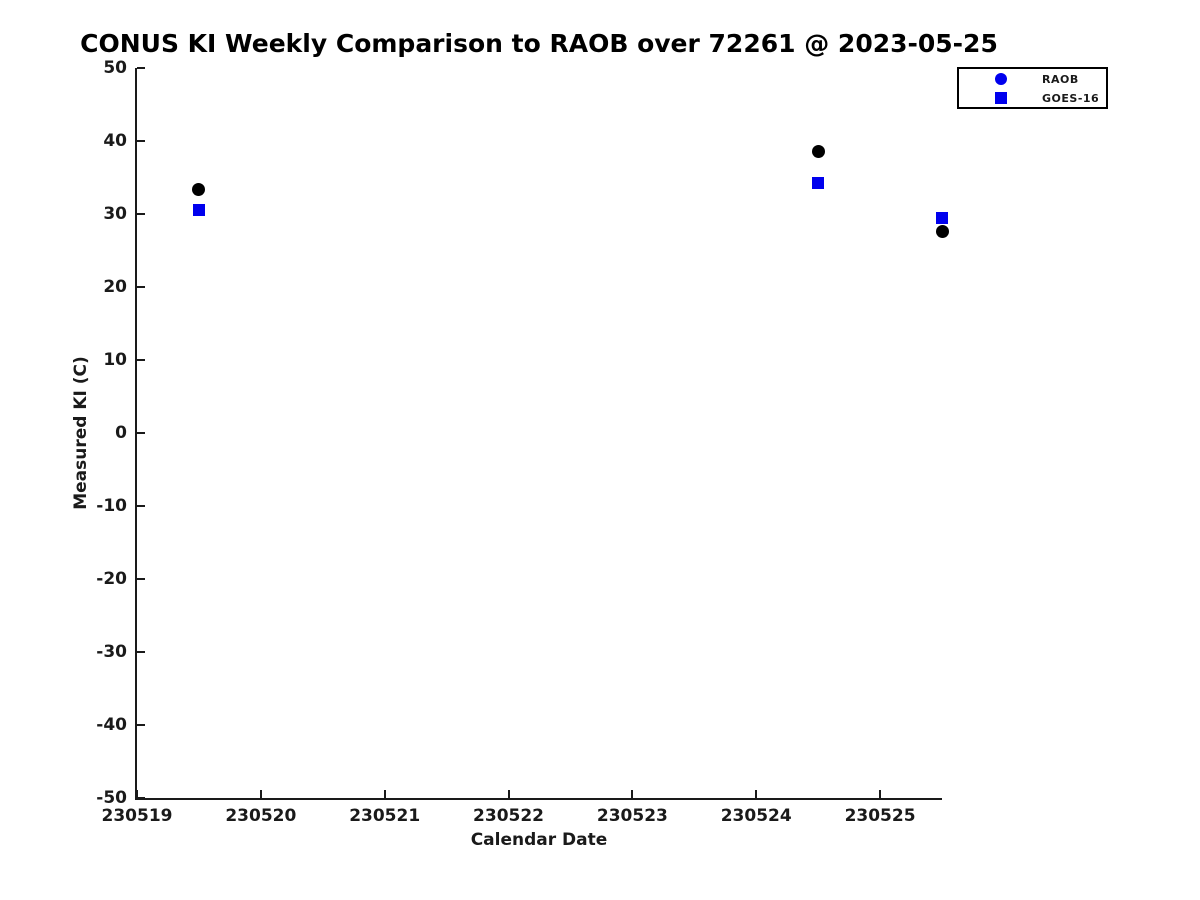  I want to click on x-tick-label: 230522, so click(509, 816).